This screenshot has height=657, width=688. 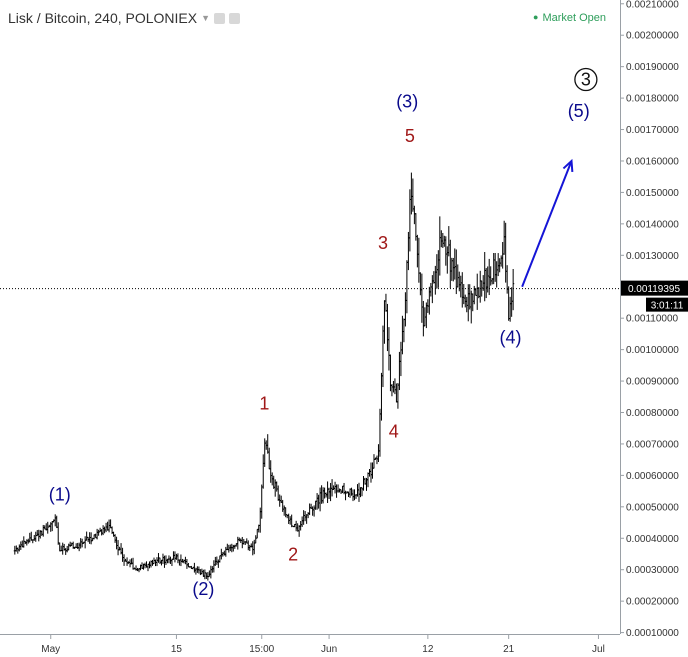 I want to click on price-tick-label: 0.00210000, so click(x=652, y=5).